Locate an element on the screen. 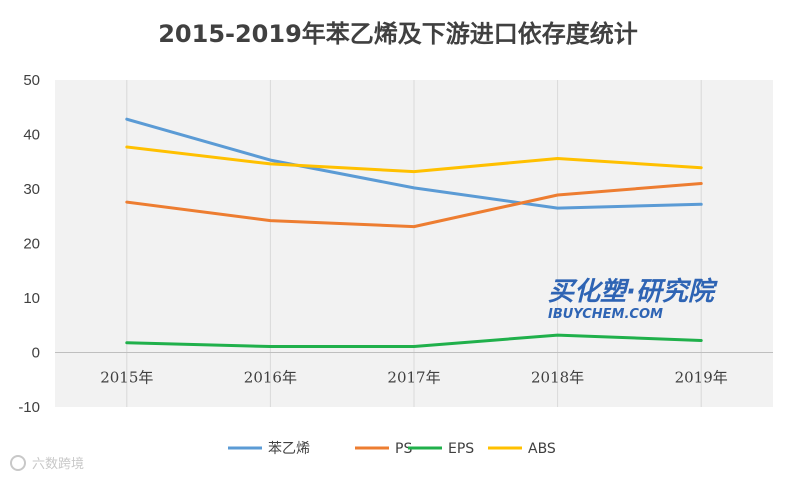 This screenshot has height=479, width=797. watermark-main-text: 买化塑·研究院 is located at coordinates (633, 292).